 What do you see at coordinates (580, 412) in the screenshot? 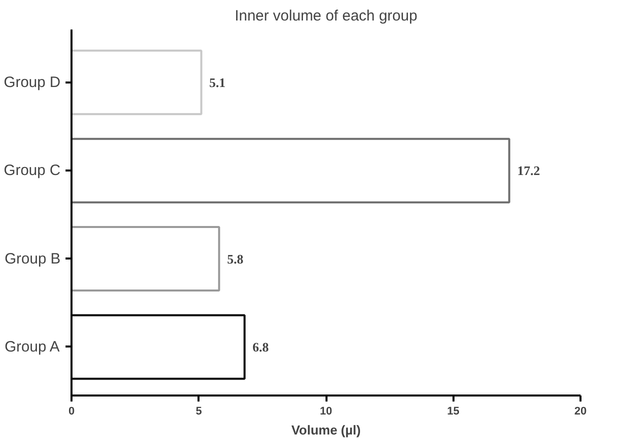
I see `x-tick-label: 20` at bounding box center [580, 412].